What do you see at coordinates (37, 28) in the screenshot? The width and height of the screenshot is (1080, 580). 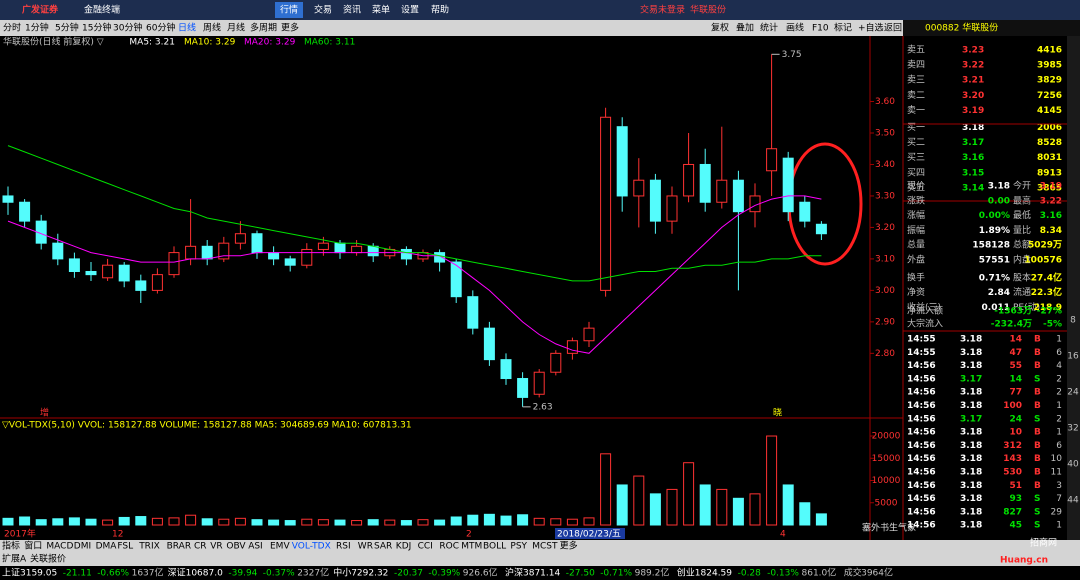 I see `period-tab: 1分钟` at bounding box center [37, 28].